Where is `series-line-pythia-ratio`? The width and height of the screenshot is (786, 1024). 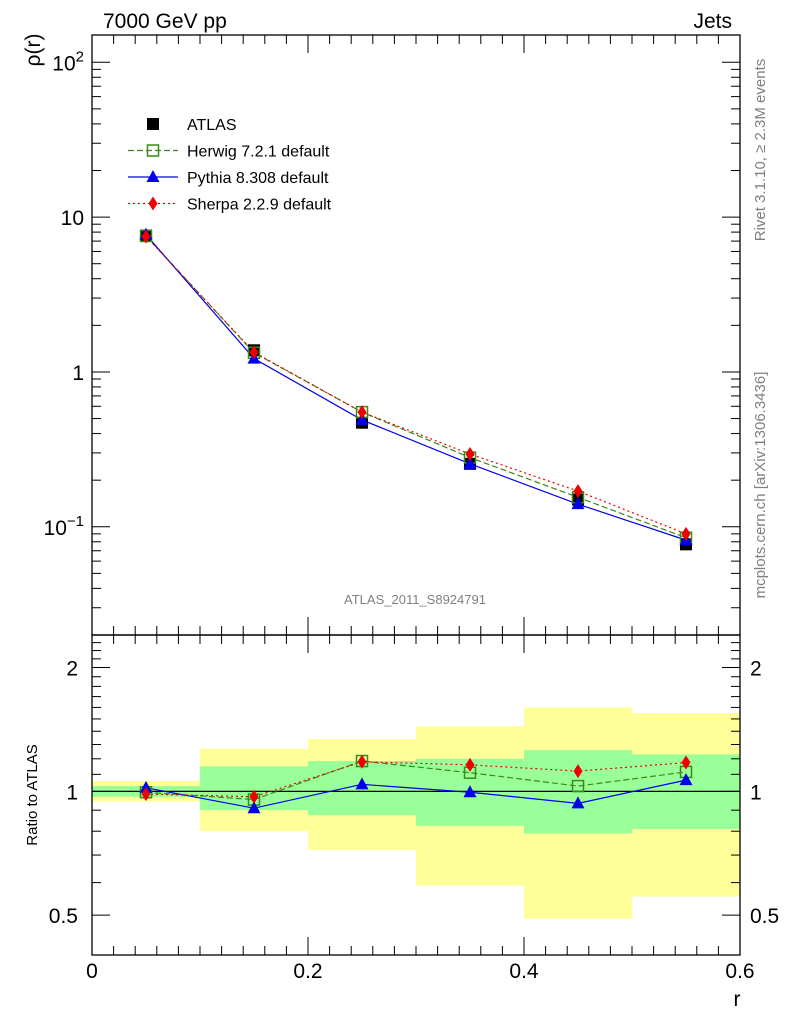 series-line-pythia-ratio is located at coordinates (416, 794).